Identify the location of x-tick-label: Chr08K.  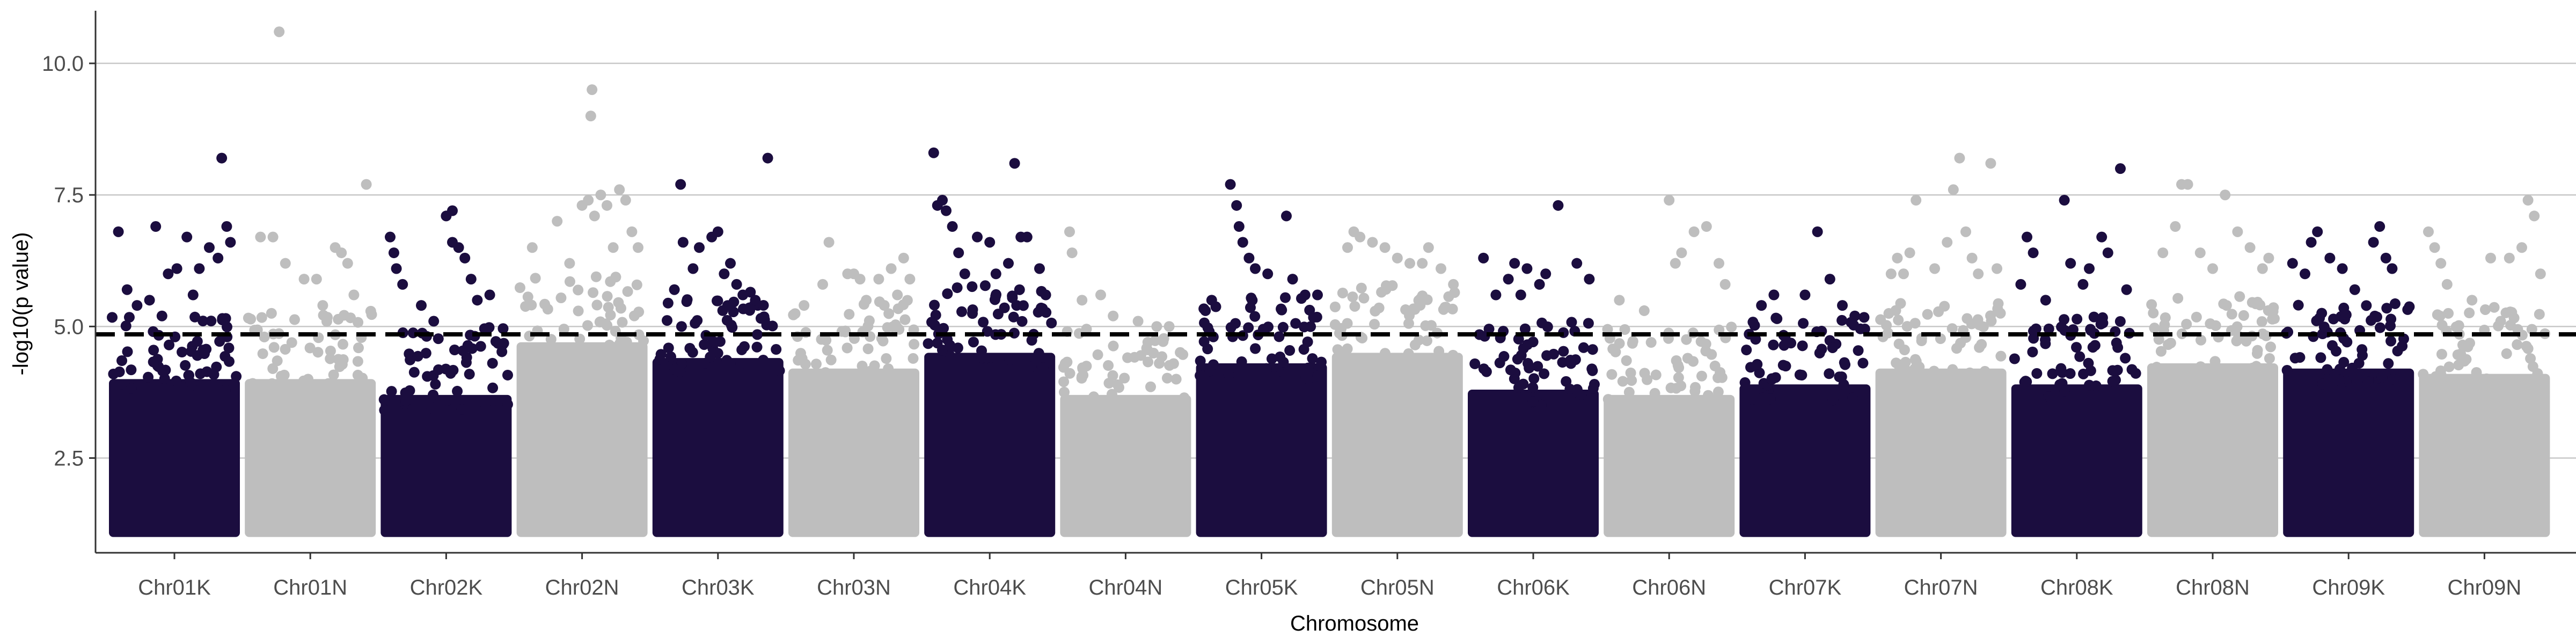
(2076, 587).